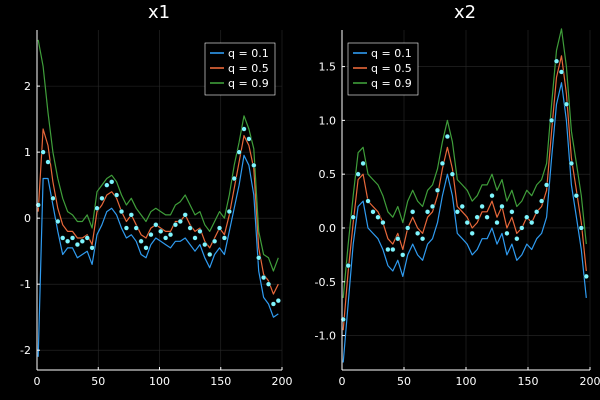 Image resolution: width=600 pixels, height=400 pixels. What do you see at coordinates (98, 381) in the screenshot?
I see `x-tick-label: 50` at bounding box center [98, 381].